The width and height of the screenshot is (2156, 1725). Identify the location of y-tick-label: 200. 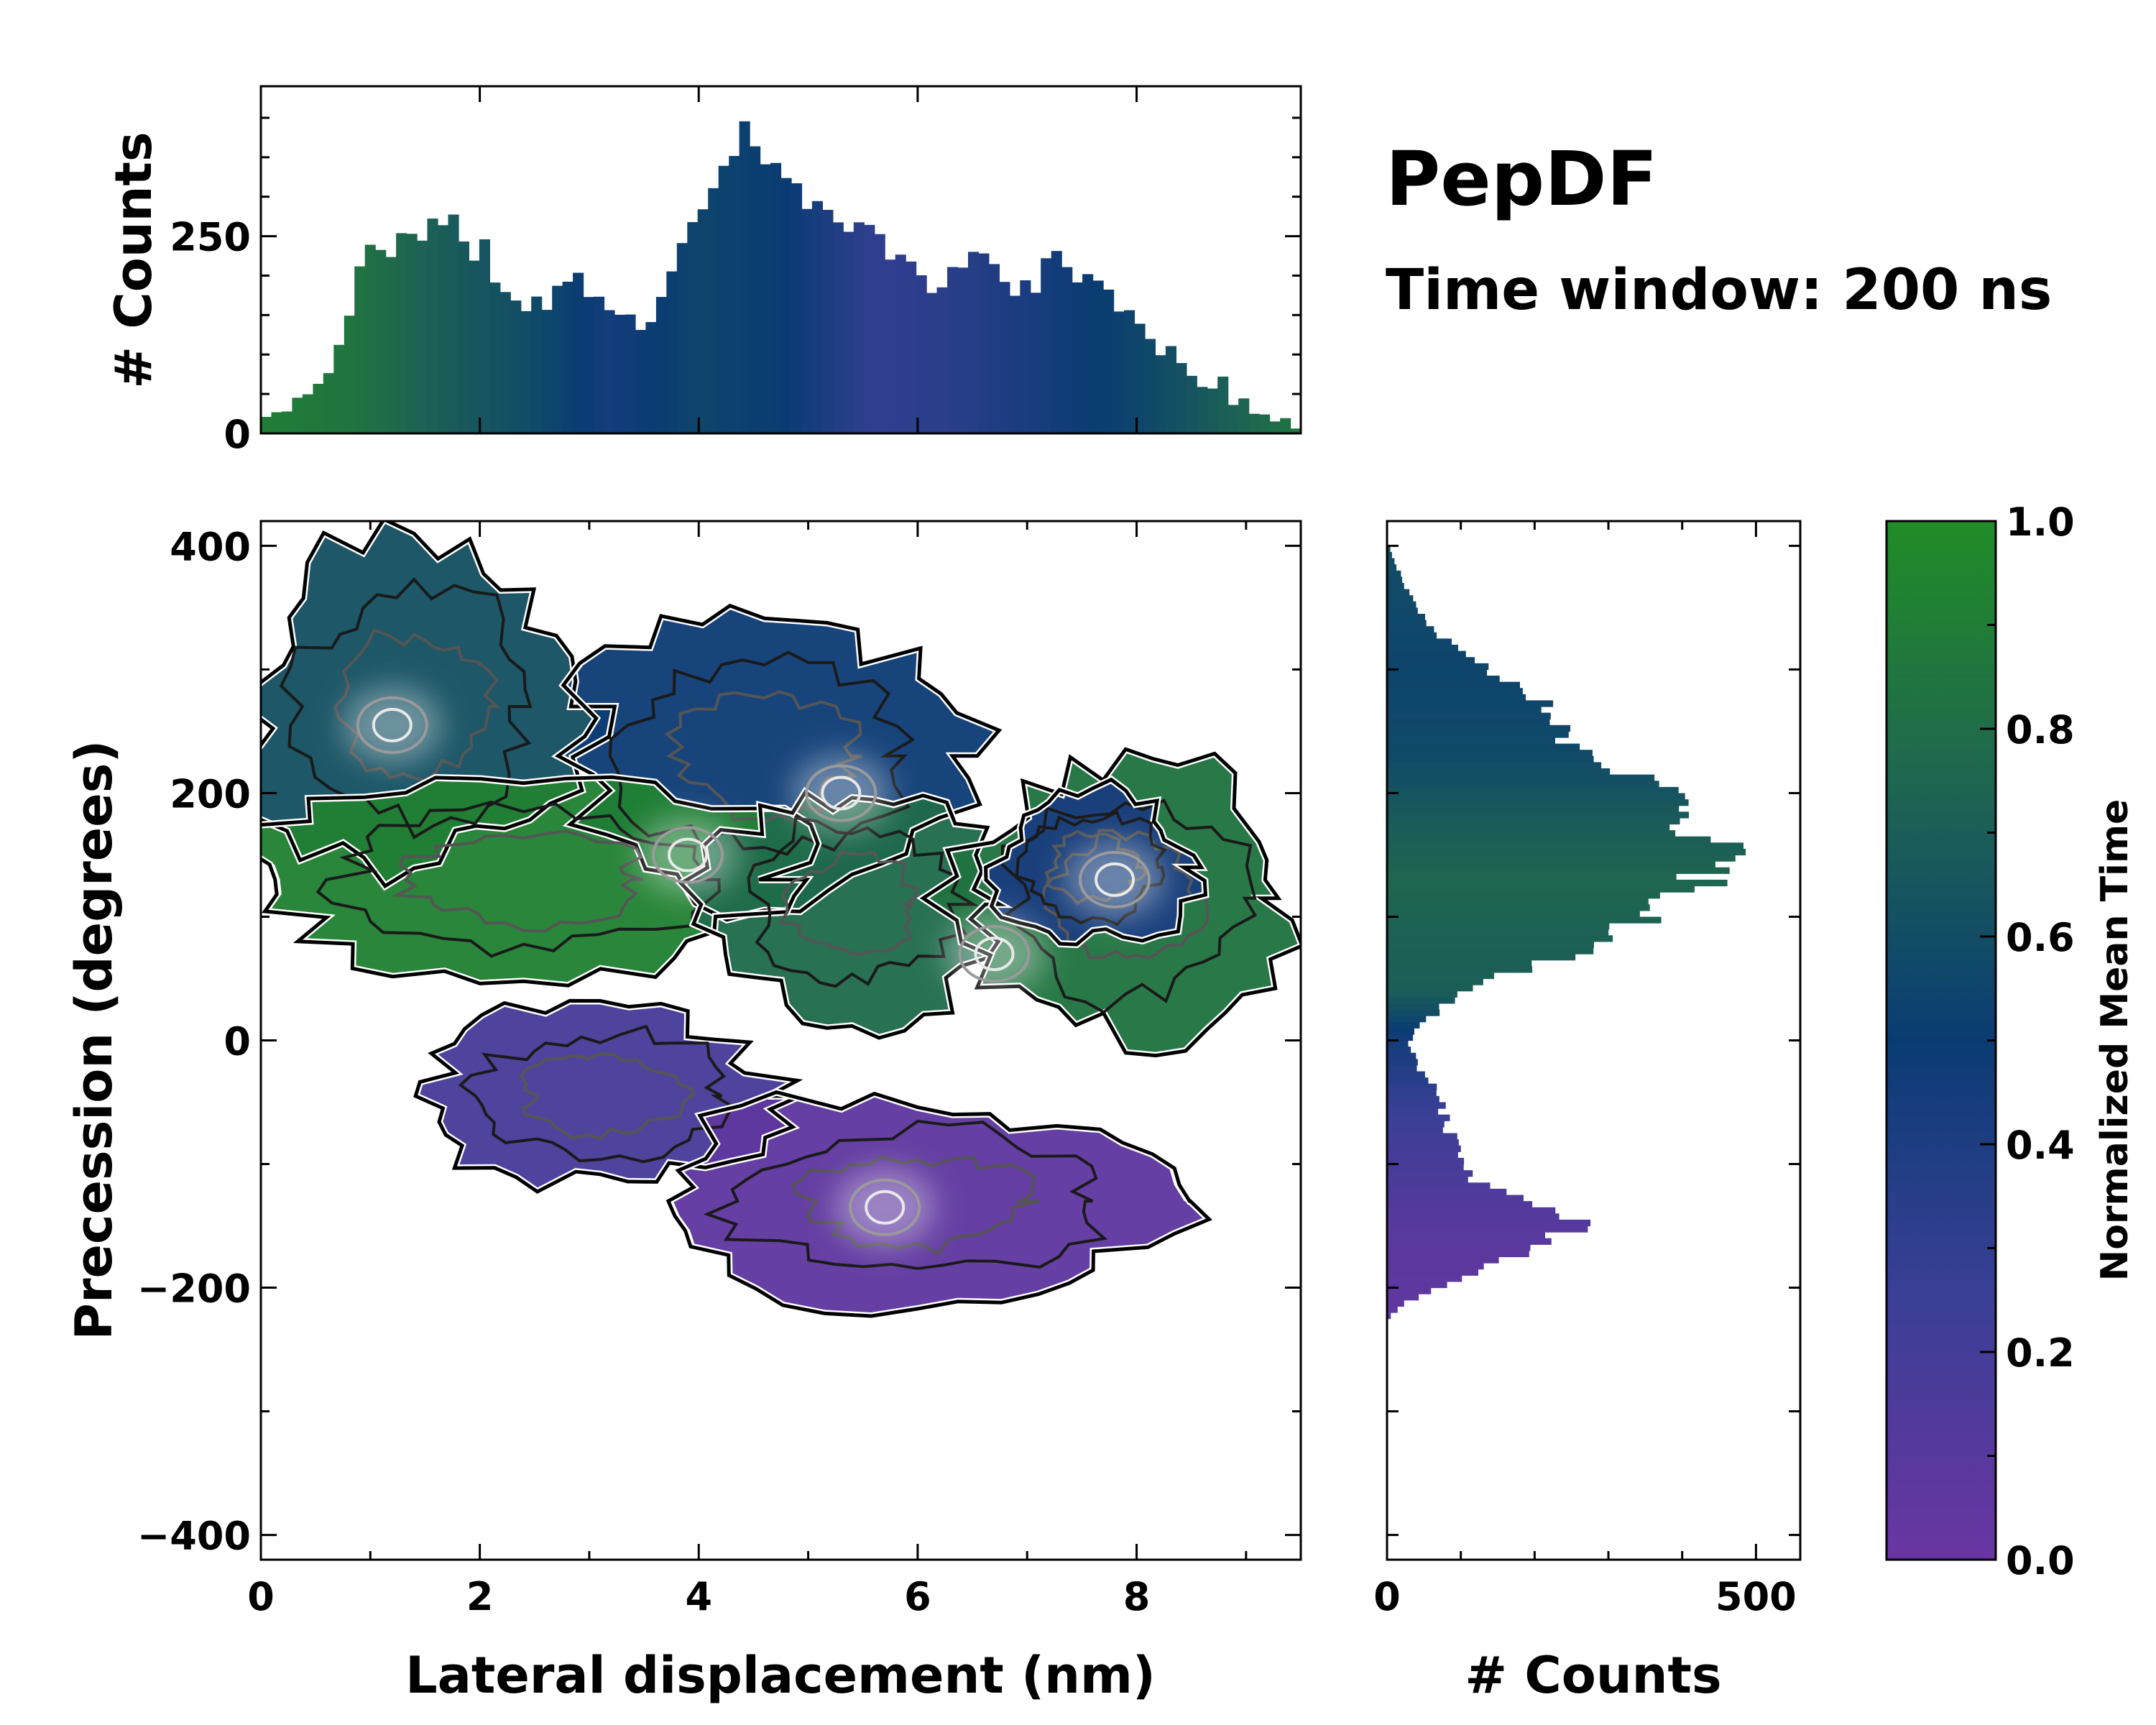
(210, 793).